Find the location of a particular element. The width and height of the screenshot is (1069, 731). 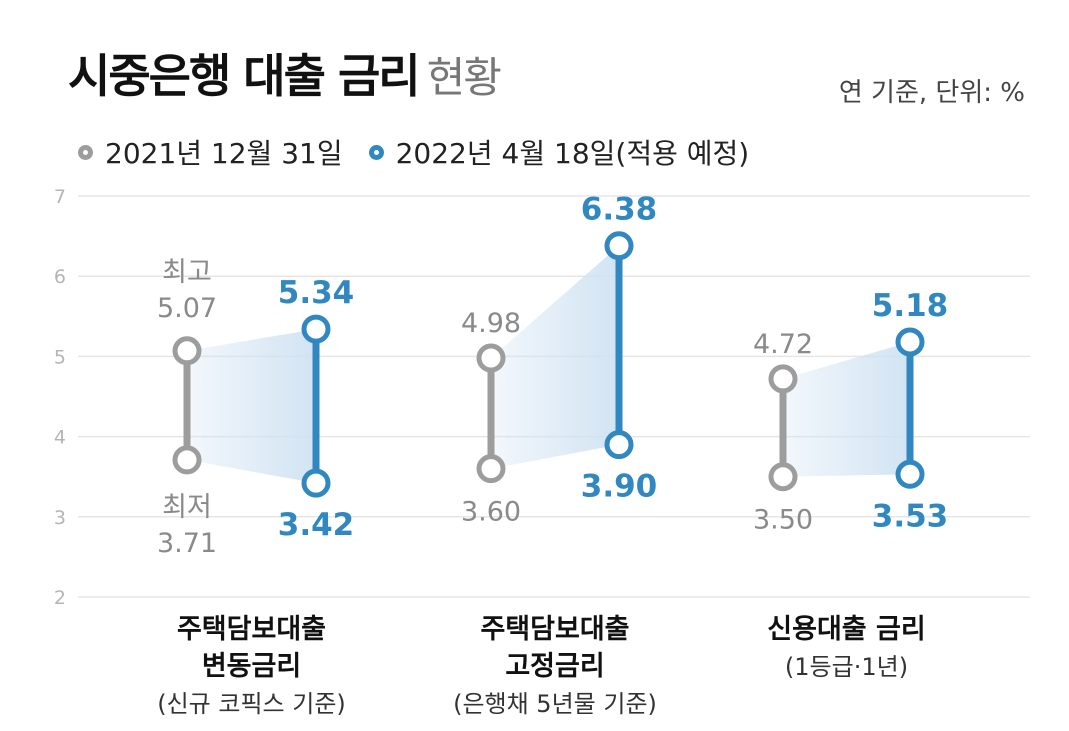

old-high-label: 5.07 is located at coordinates (187, 308).